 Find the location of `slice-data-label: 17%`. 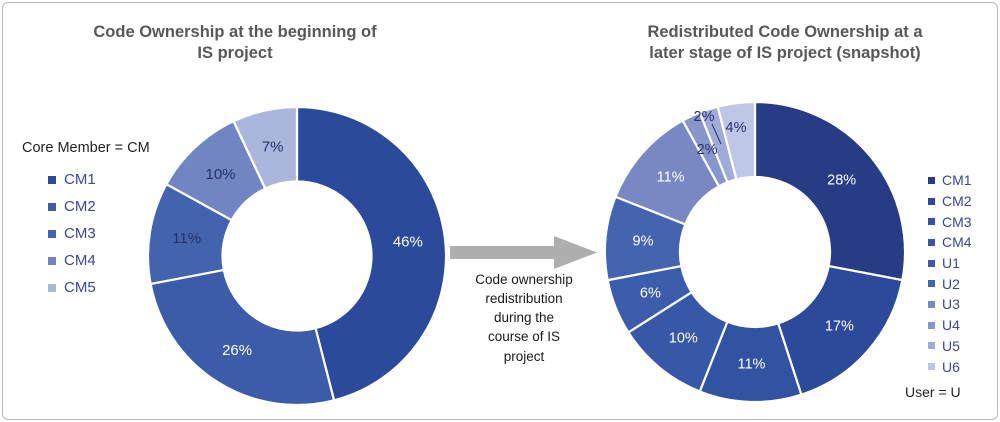

slice-data-label: 17% is located at coordinates (839, 326).